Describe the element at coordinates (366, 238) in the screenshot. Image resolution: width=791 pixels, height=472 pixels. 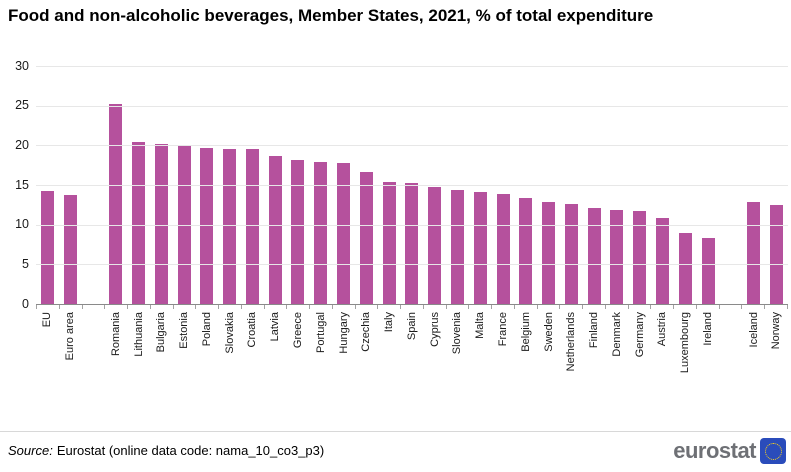
I see `bar-czechia` at that location.